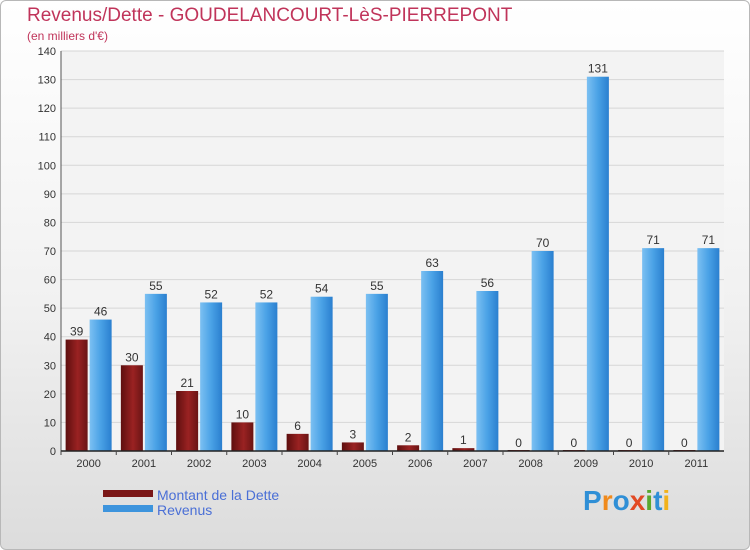  Describe the element at coordinates (185, 510) in the screenshot. I see `legend-label-revenus: Revenus` at that location.